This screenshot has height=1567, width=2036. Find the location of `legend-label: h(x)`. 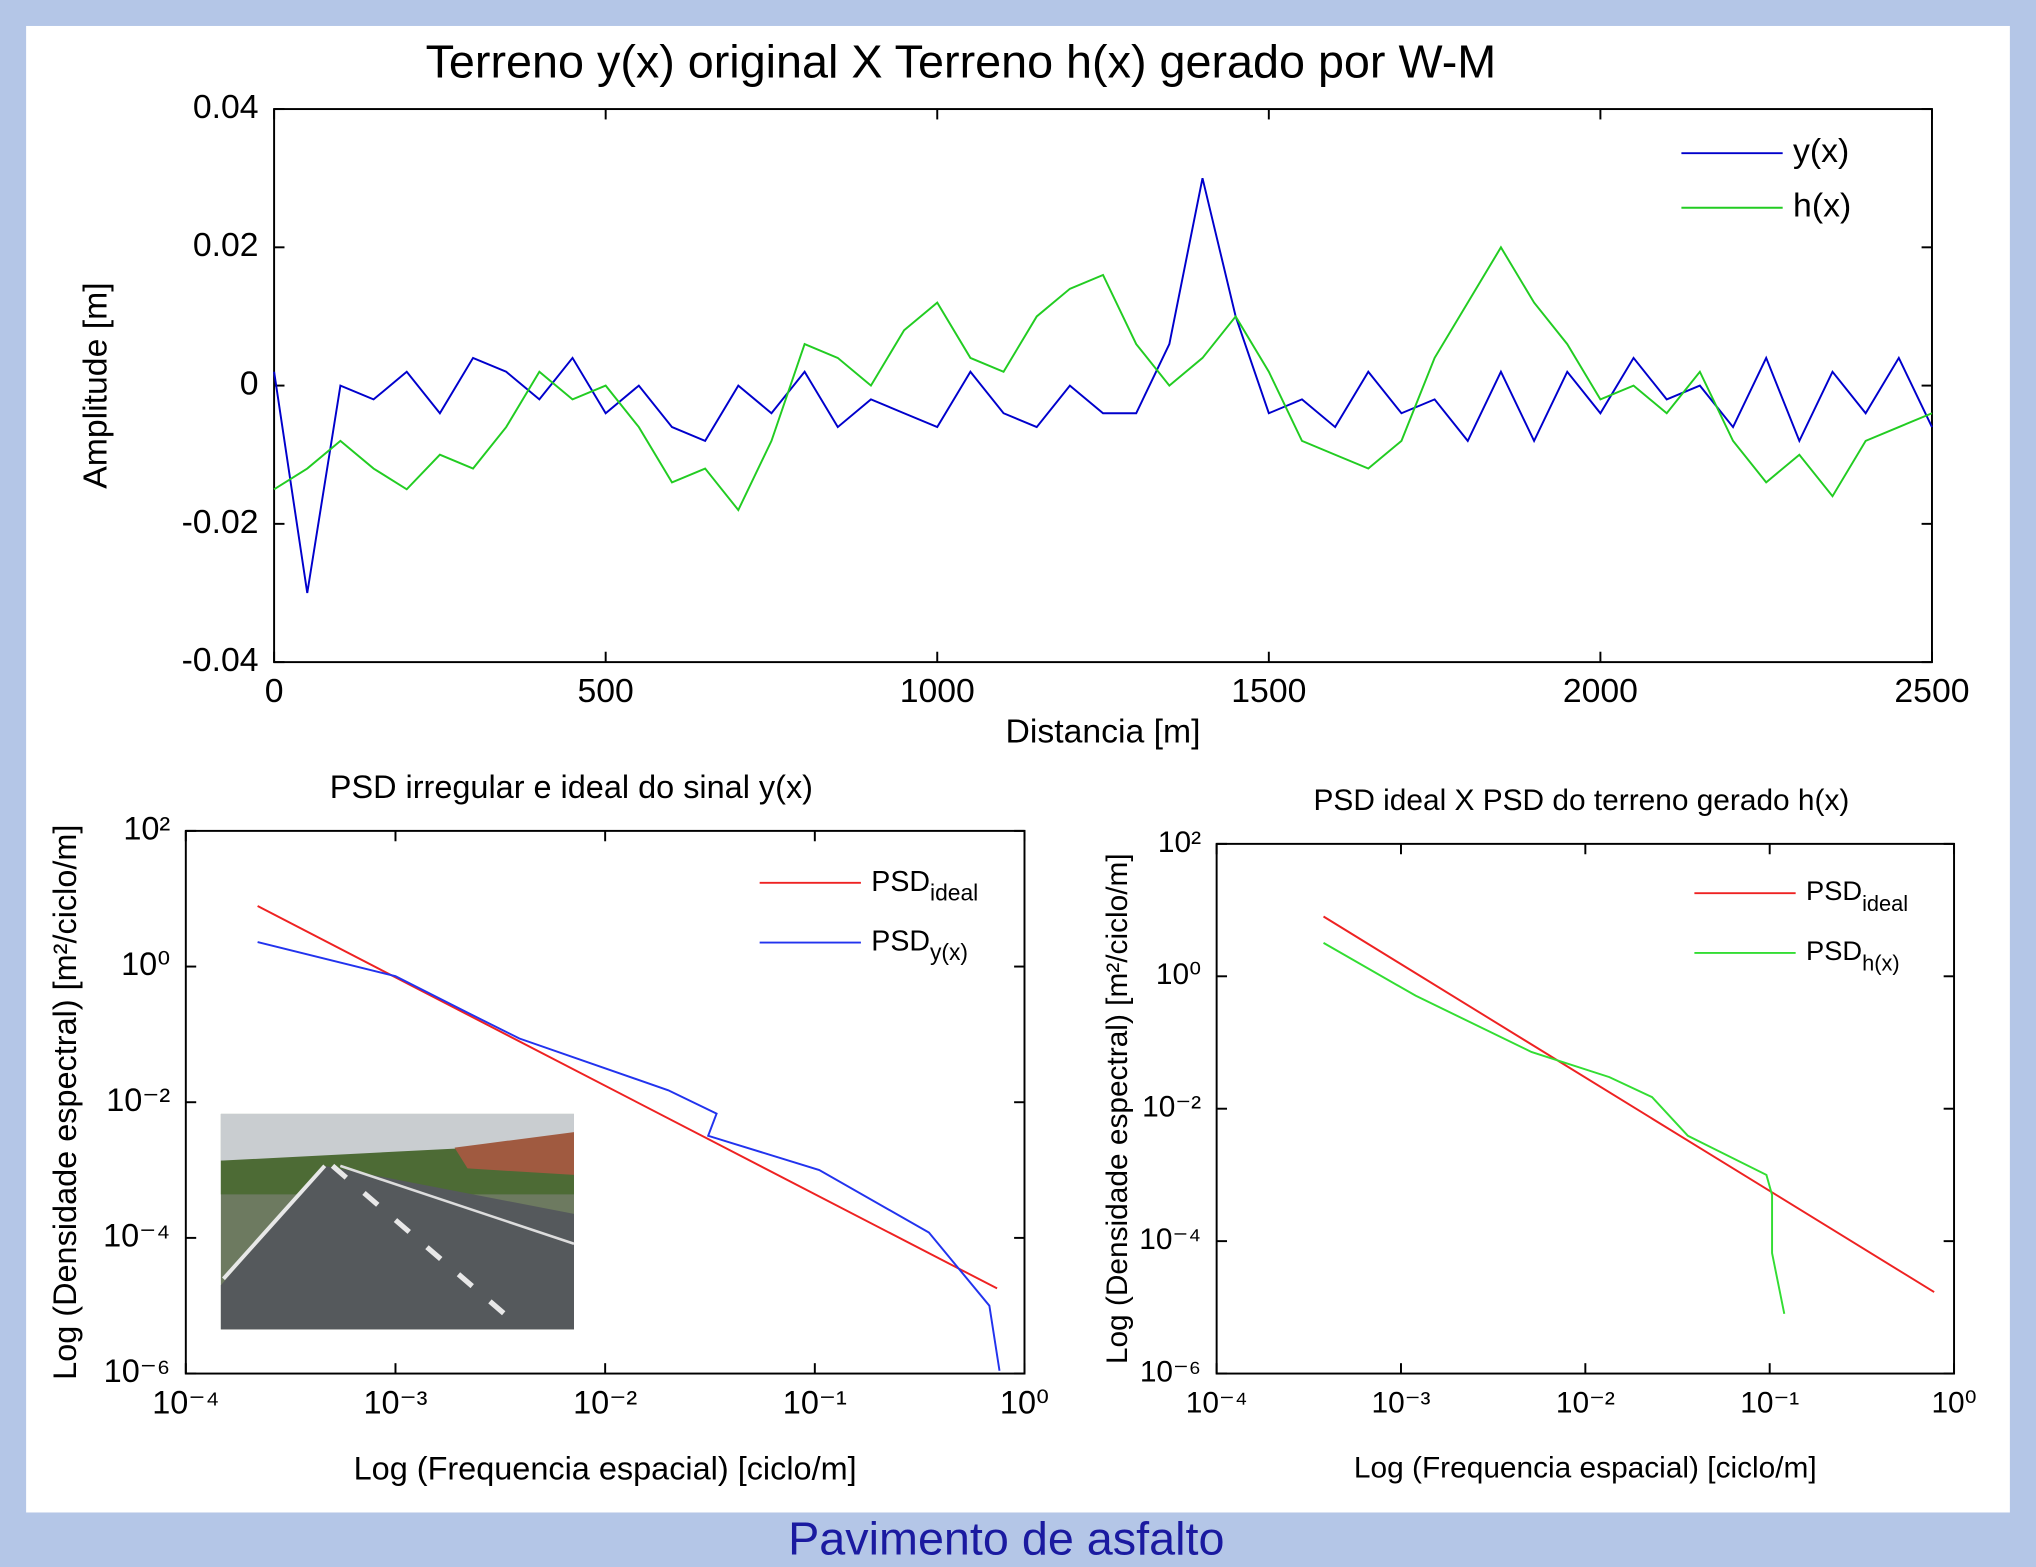

legend-label: h(x) is located at coordinates (1822, 206).